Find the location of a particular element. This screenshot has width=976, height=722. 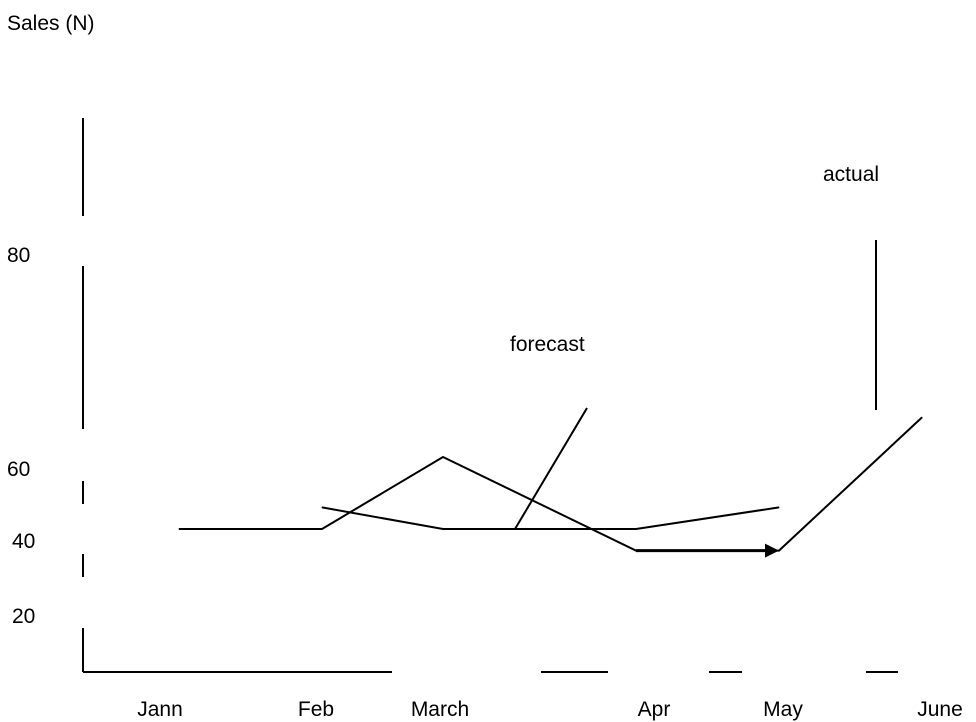

series-line-forecast is located at coordinates (550, 518).